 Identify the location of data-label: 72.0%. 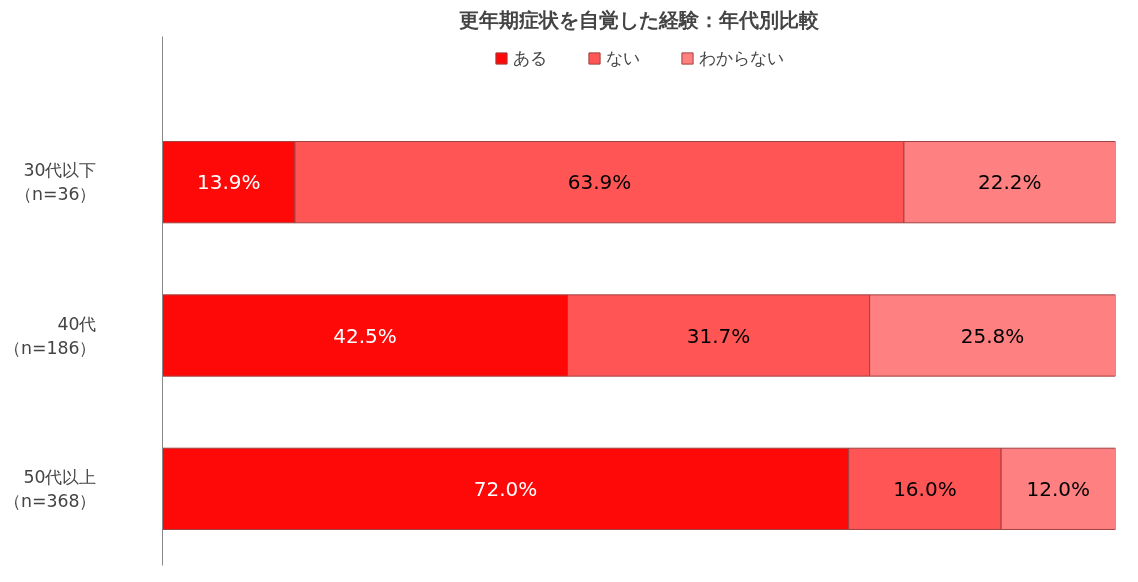
(505, 488).